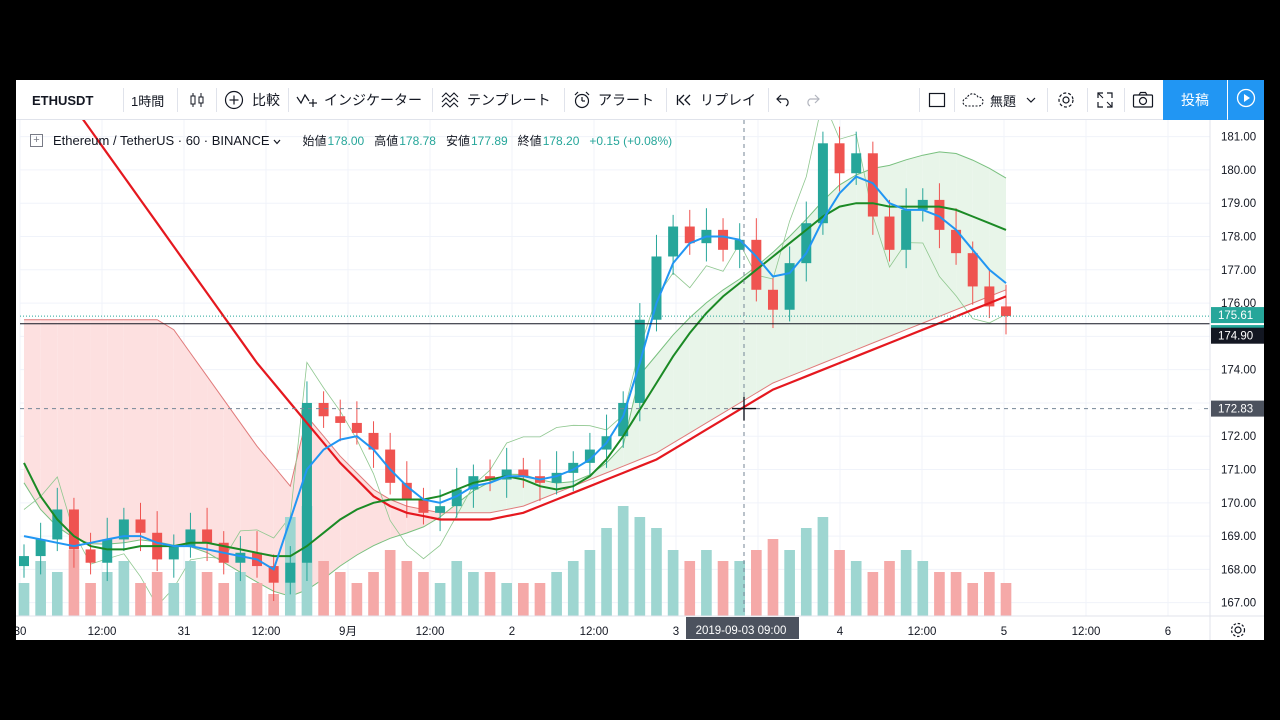  I want to click on price-tick-label: 180.00, so click(1238, 171).